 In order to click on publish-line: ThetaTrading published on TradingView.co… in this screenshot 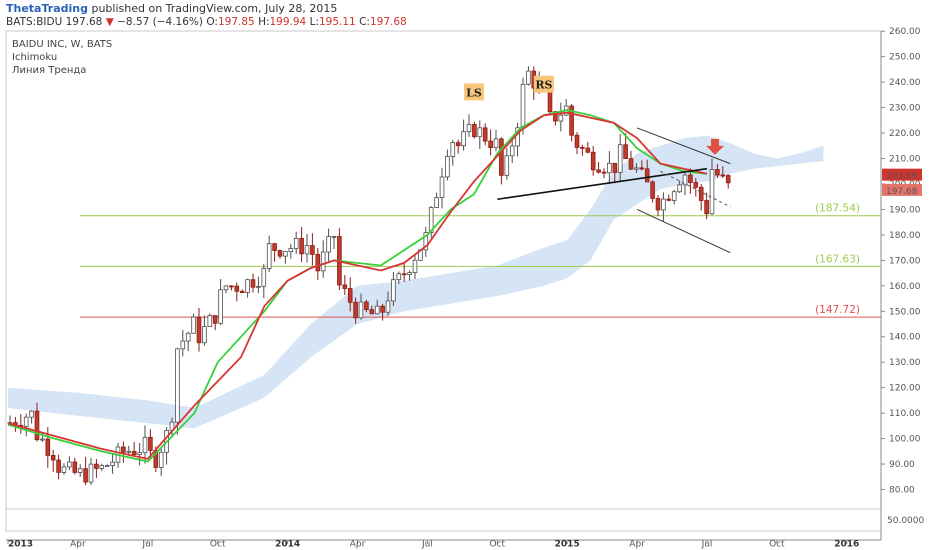, I will do `click(171, 8)`.